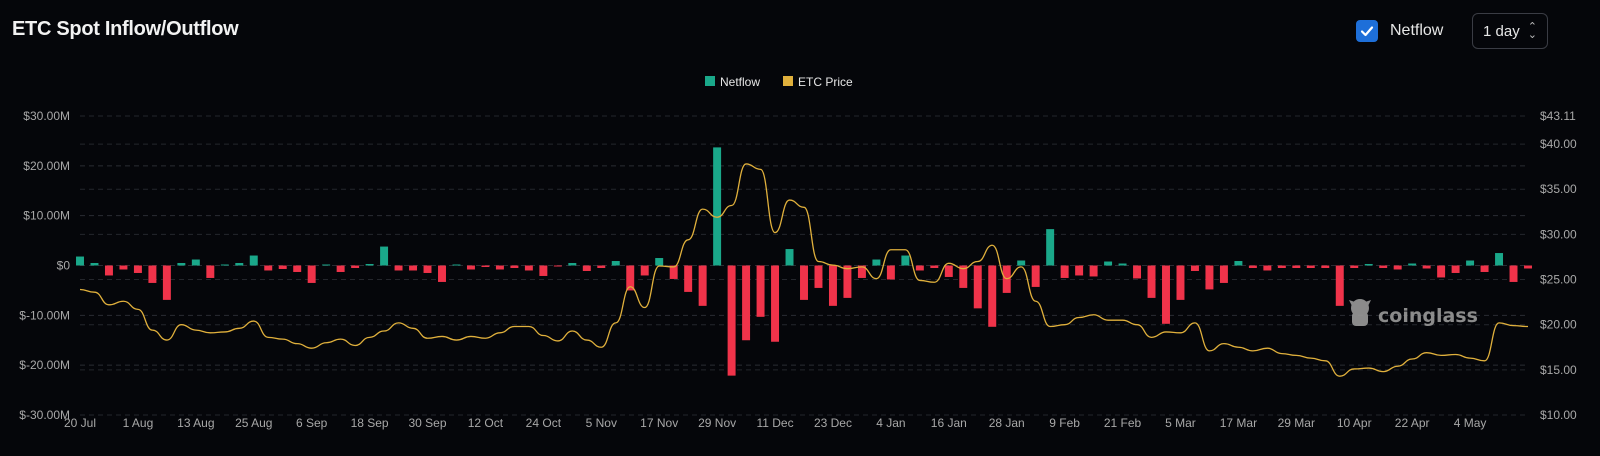 The image size is (1600, 456). Describe the element at coordinates (732, 82) in the screenshot. I see `legend-item-netflow: Netflow` at that location.